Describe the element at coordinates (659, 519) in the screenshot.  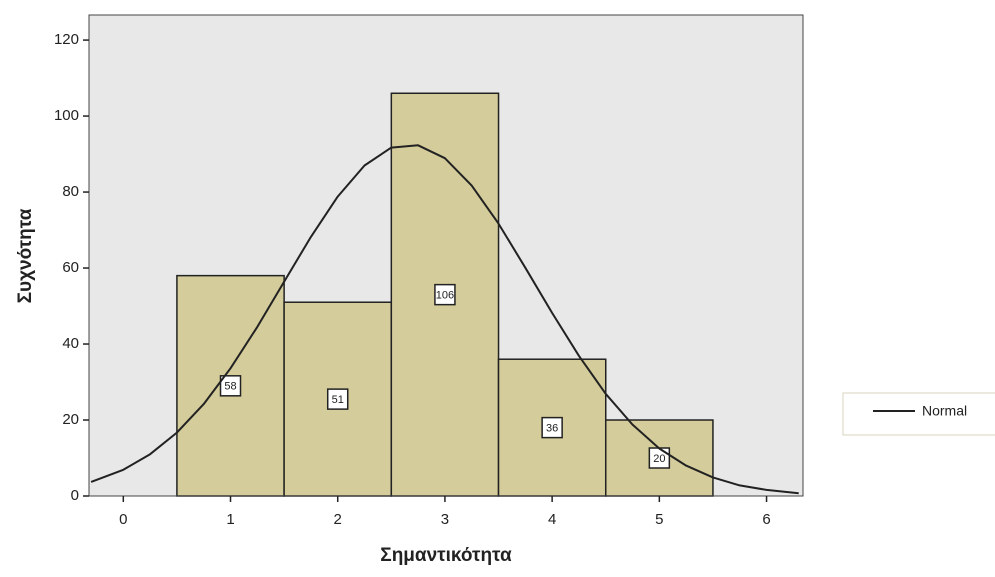
I see `x-tick-label: 5` at that location.